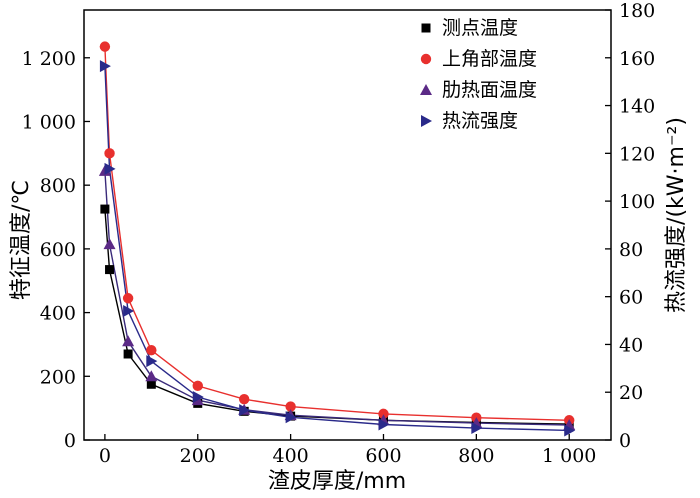  Describe the element at coordinates (637, 154) in the screenshot. I see `y-right-tick-label: 120` at that location.